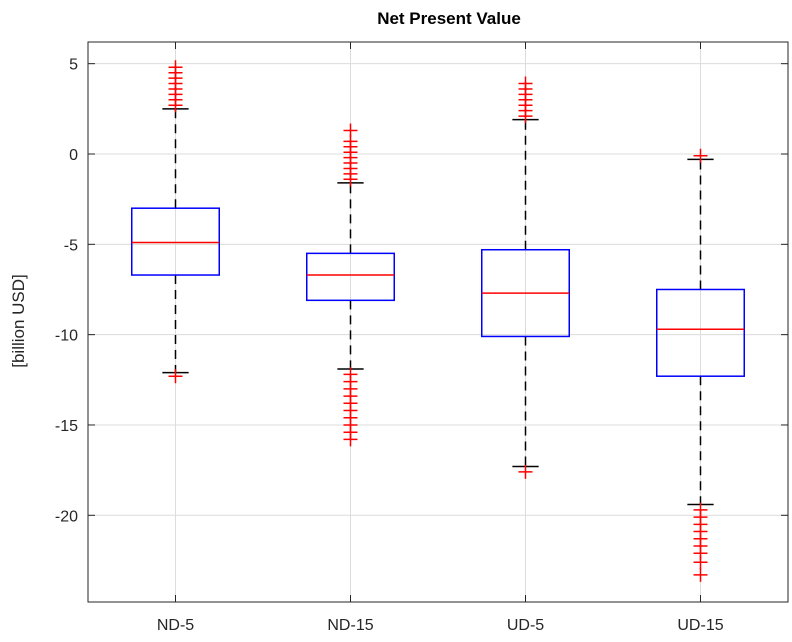  What do you see at coordinates (73, 65) in the screenshot?
I see `y-tick-label: 5` at bounding box center [73, 65].